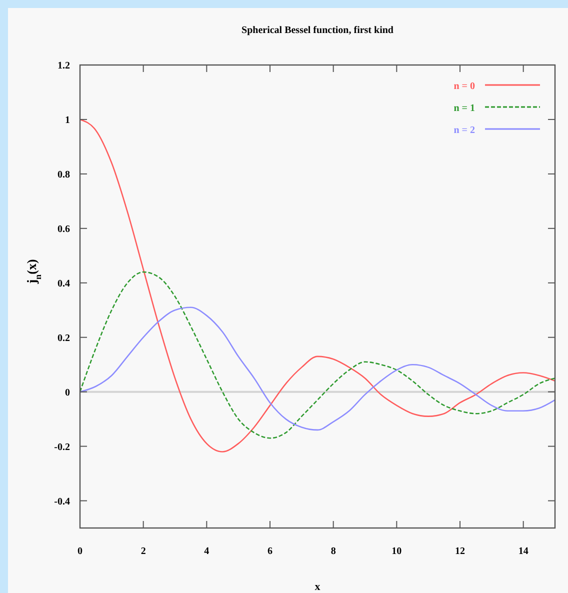  Describe the element at coordinates (318, 30) in the screenshot. I see `chart-title: Spherical Bessel function, first kind` at that location.